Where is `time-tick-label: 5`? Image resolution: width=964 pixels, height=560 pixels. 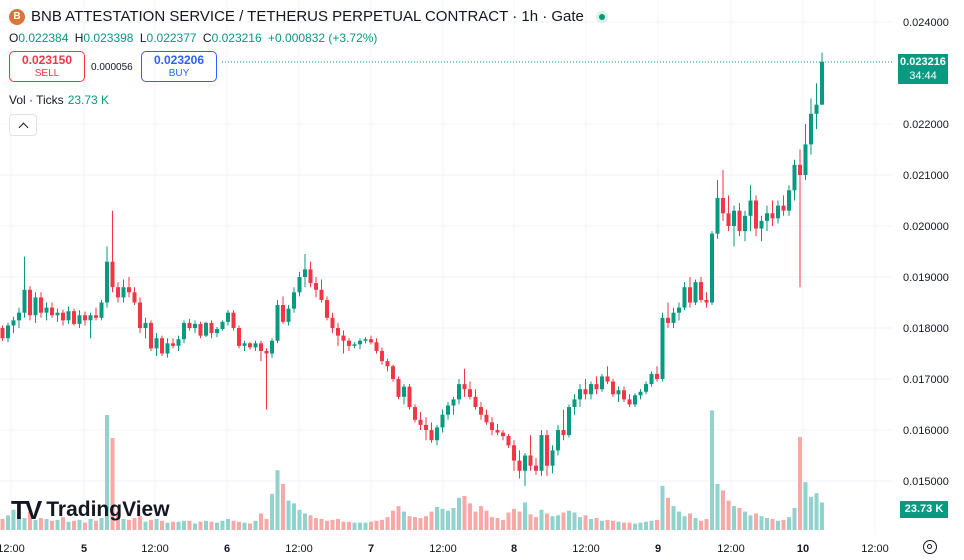
time-tick-label: 5 is located at coordinates (84, 549).